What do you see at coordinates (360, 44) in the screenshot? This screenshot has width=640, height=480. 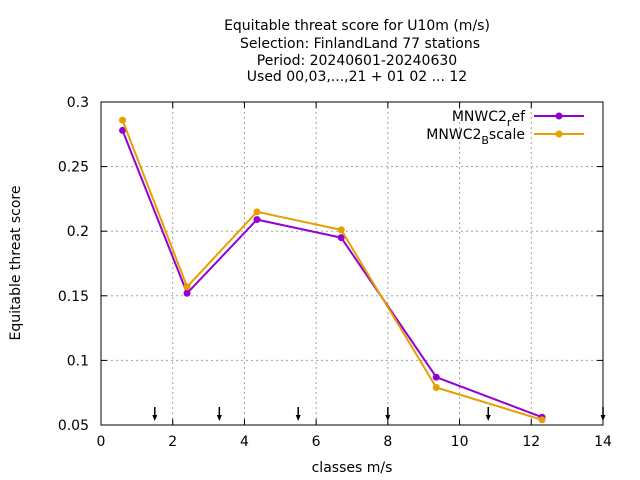 I see `title-line-2: Selection: FinlandLand 77 stations` at bounding box center [360, 44].